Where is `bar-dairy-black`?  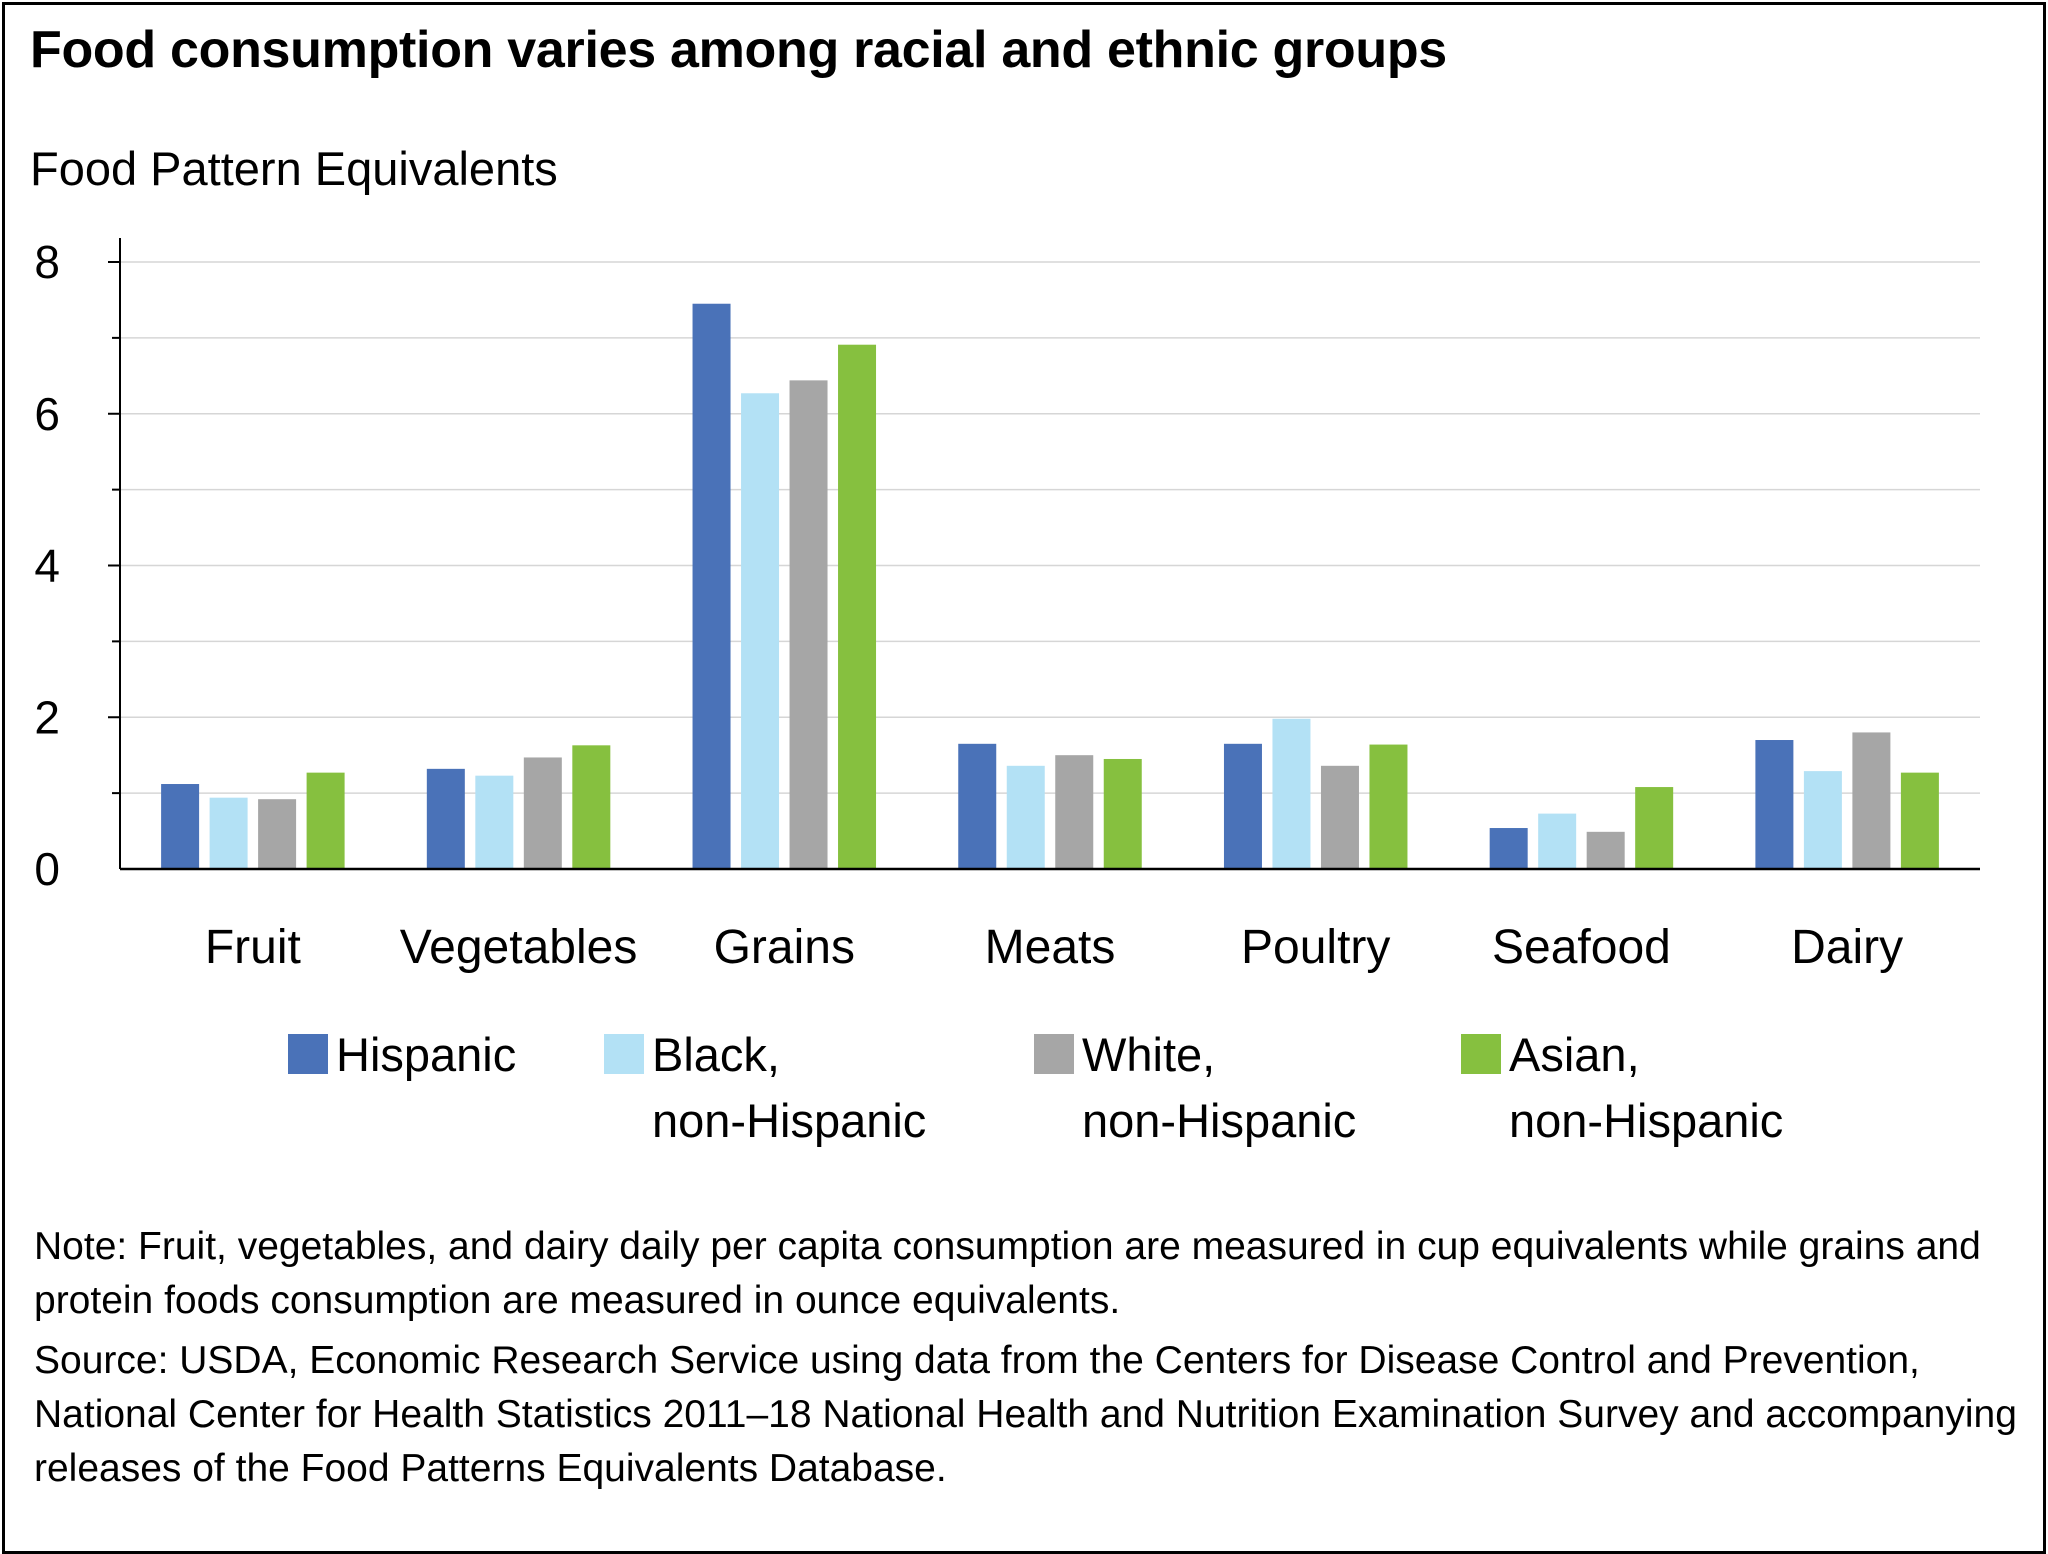 bar-dairy-black is located at coordinates (1822, 820).